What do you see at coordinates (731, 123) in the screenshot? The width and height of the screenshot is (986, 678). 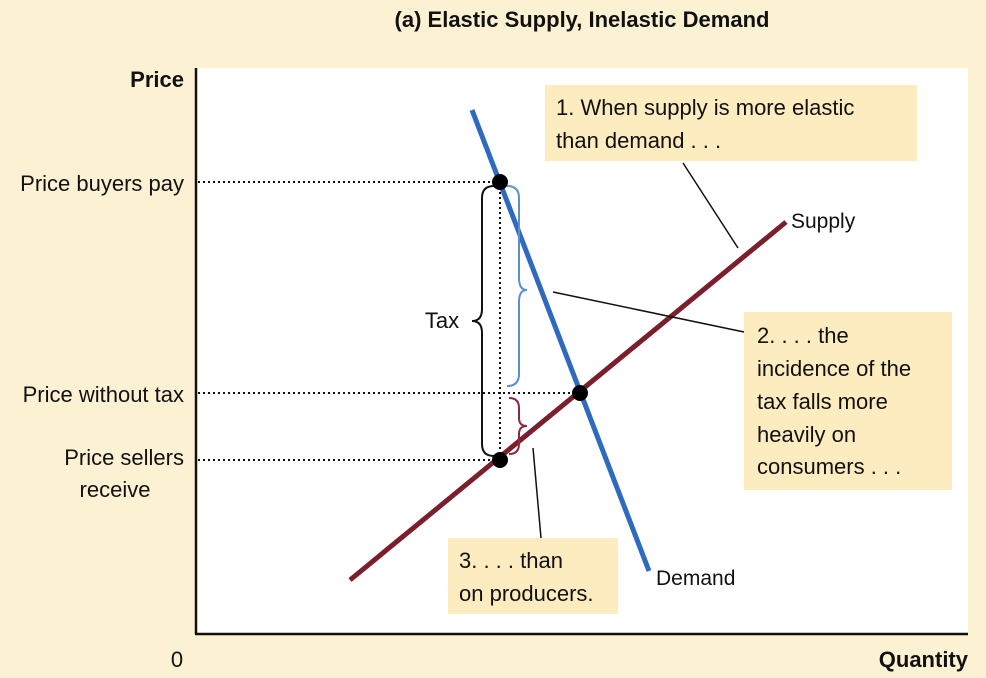 I see `note-1-box` at bounding box center [731, 123].